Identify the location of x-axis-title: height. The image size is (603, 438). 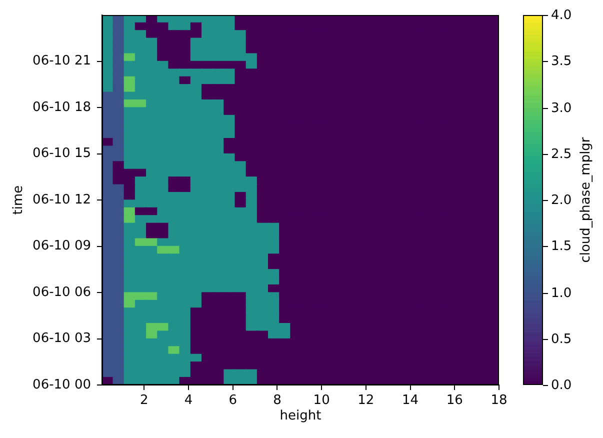
(301, 416).